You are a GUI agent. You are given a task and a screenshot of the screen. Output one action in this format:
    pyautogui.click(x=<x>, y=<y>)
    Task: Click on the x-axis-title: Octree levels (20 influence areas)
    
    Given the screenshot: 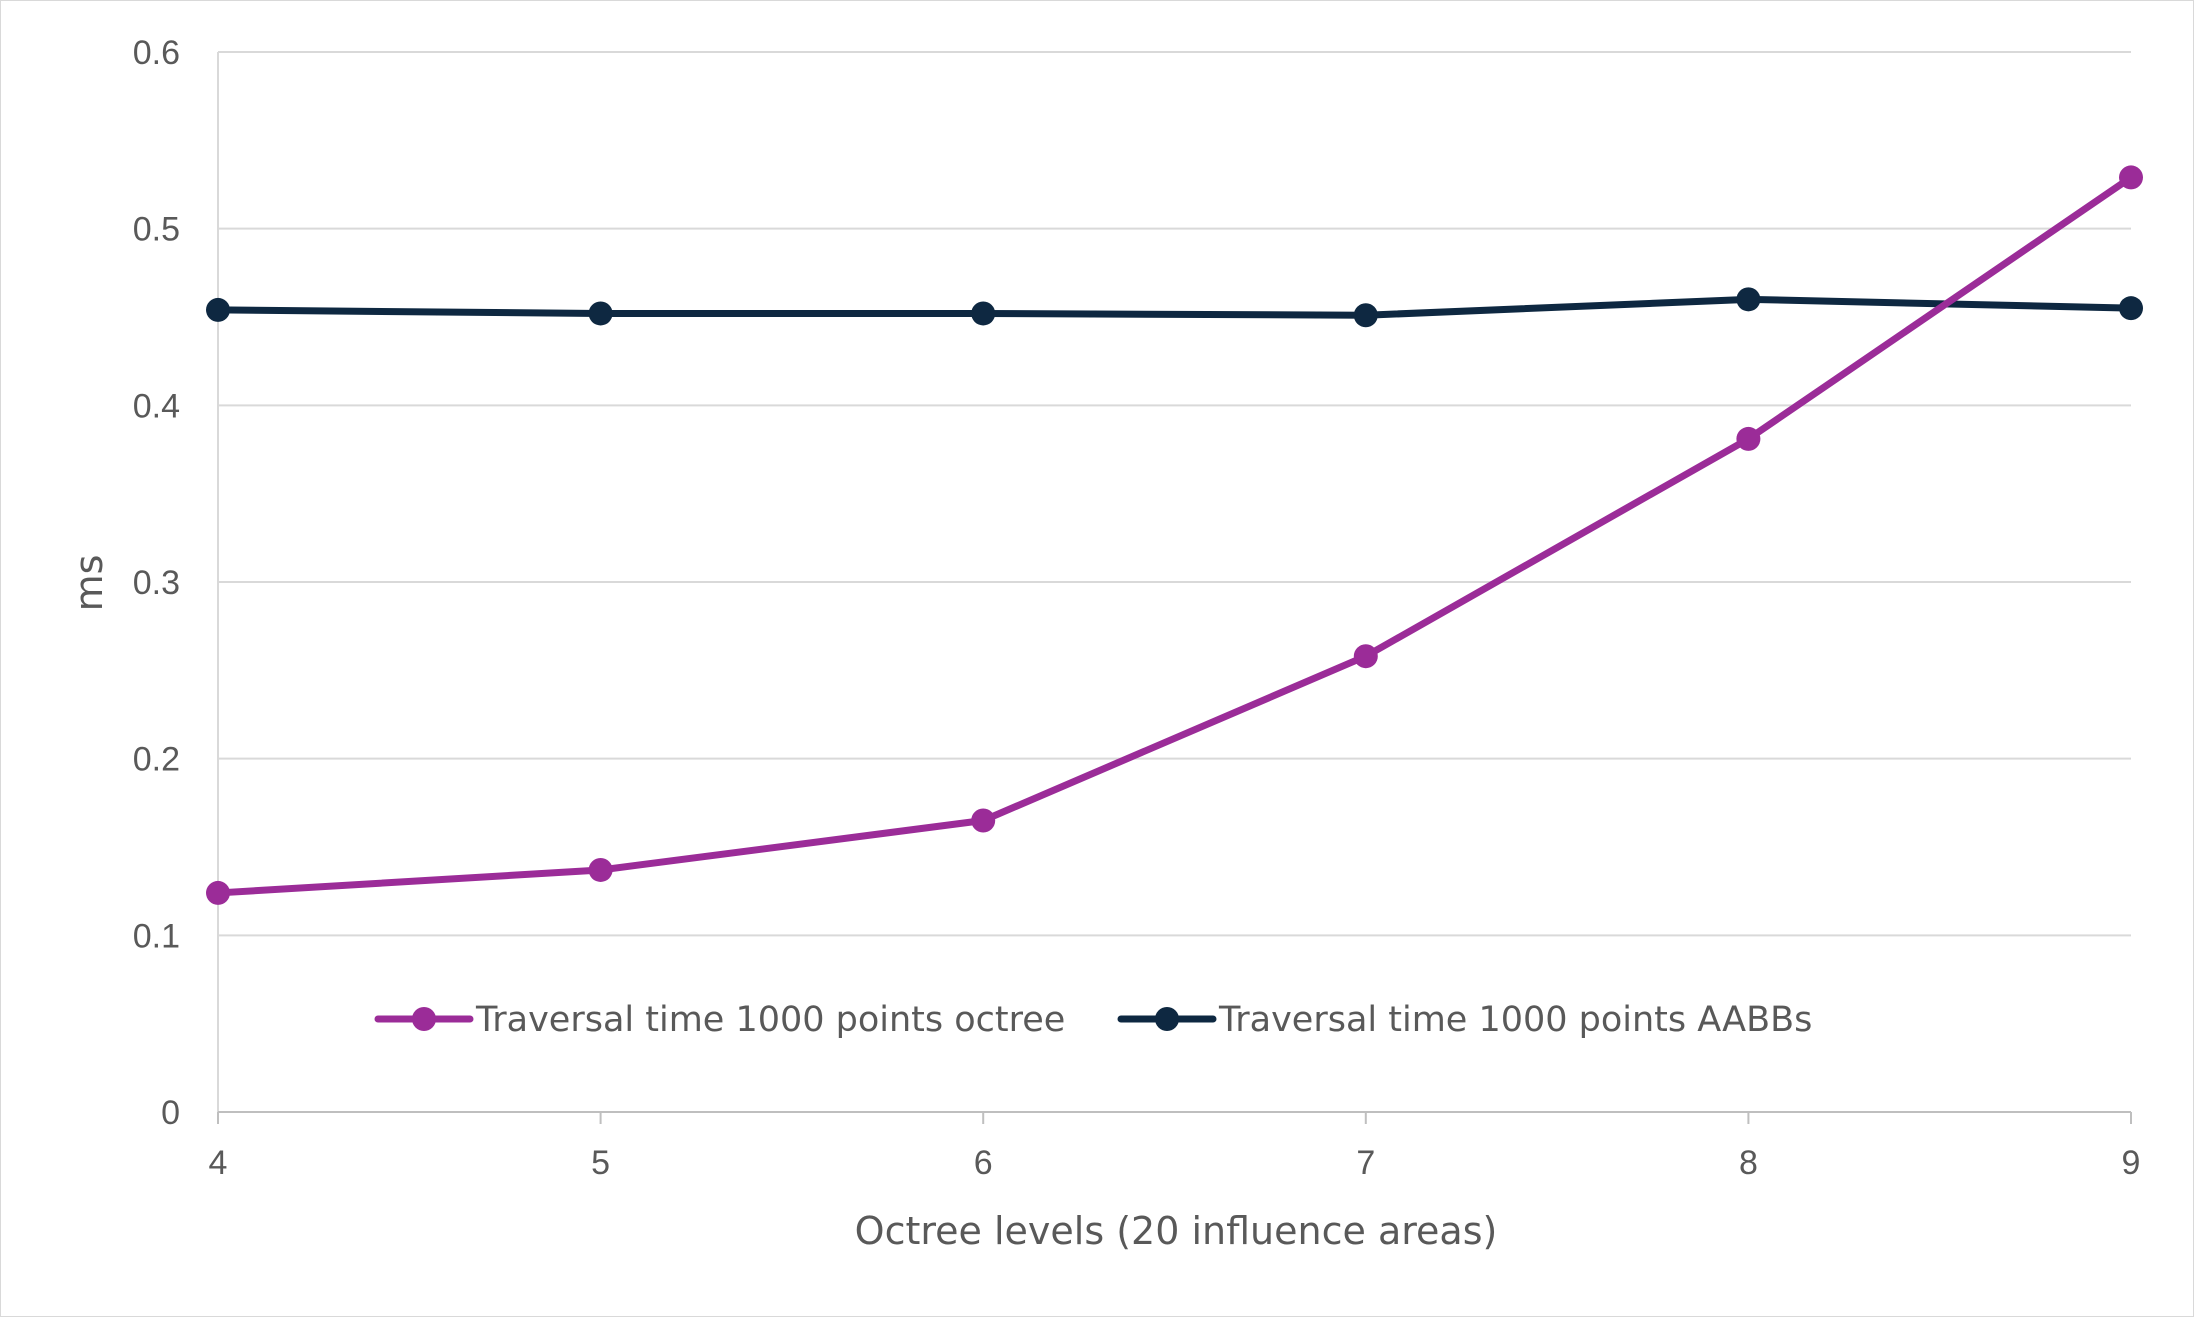 What is the action you would take?
    pyautogui.click(x=1176, y=1231)
    